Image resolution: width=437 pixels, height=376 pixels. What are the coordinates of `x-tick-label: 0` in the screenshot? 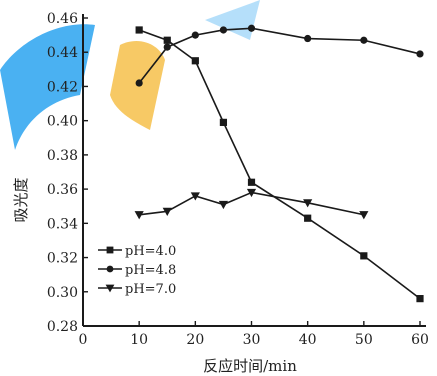 It's located at (83, 340).